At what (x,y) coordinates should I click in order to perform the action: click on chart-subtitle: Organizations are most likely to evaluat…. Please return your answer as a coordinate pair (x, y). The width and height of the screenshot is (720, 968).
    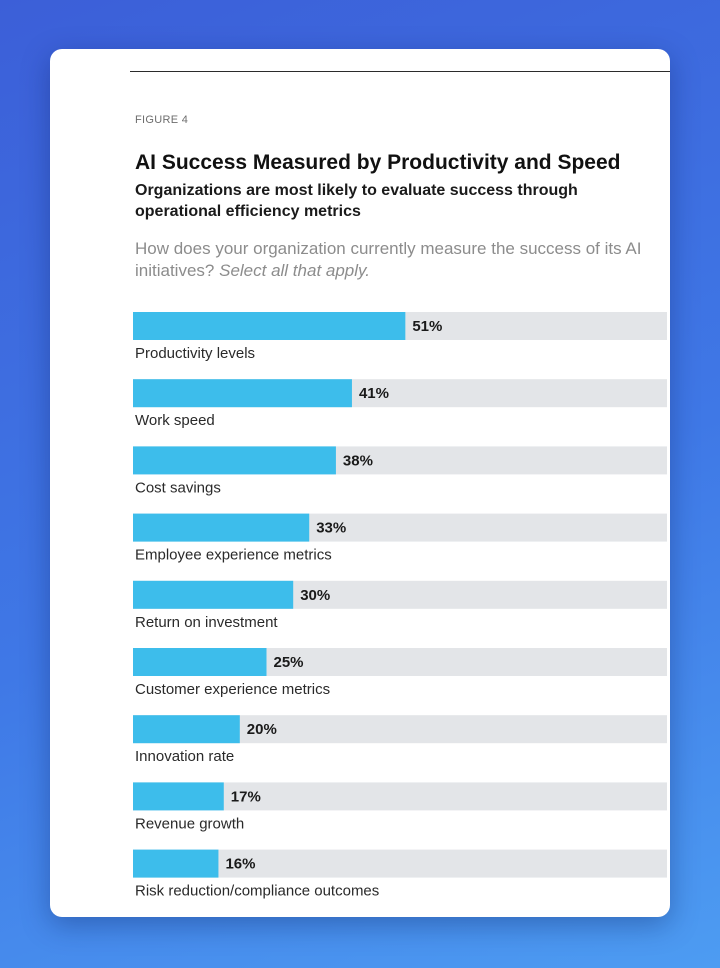
    Looking at the image, I should click on (356, 201).